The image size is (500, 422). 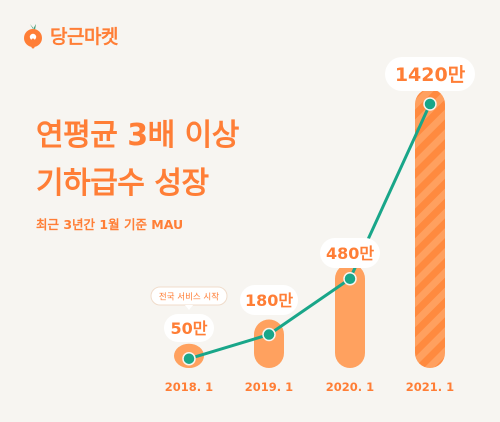 I want to click on annotation-pointer, so click(x=189, y=307).